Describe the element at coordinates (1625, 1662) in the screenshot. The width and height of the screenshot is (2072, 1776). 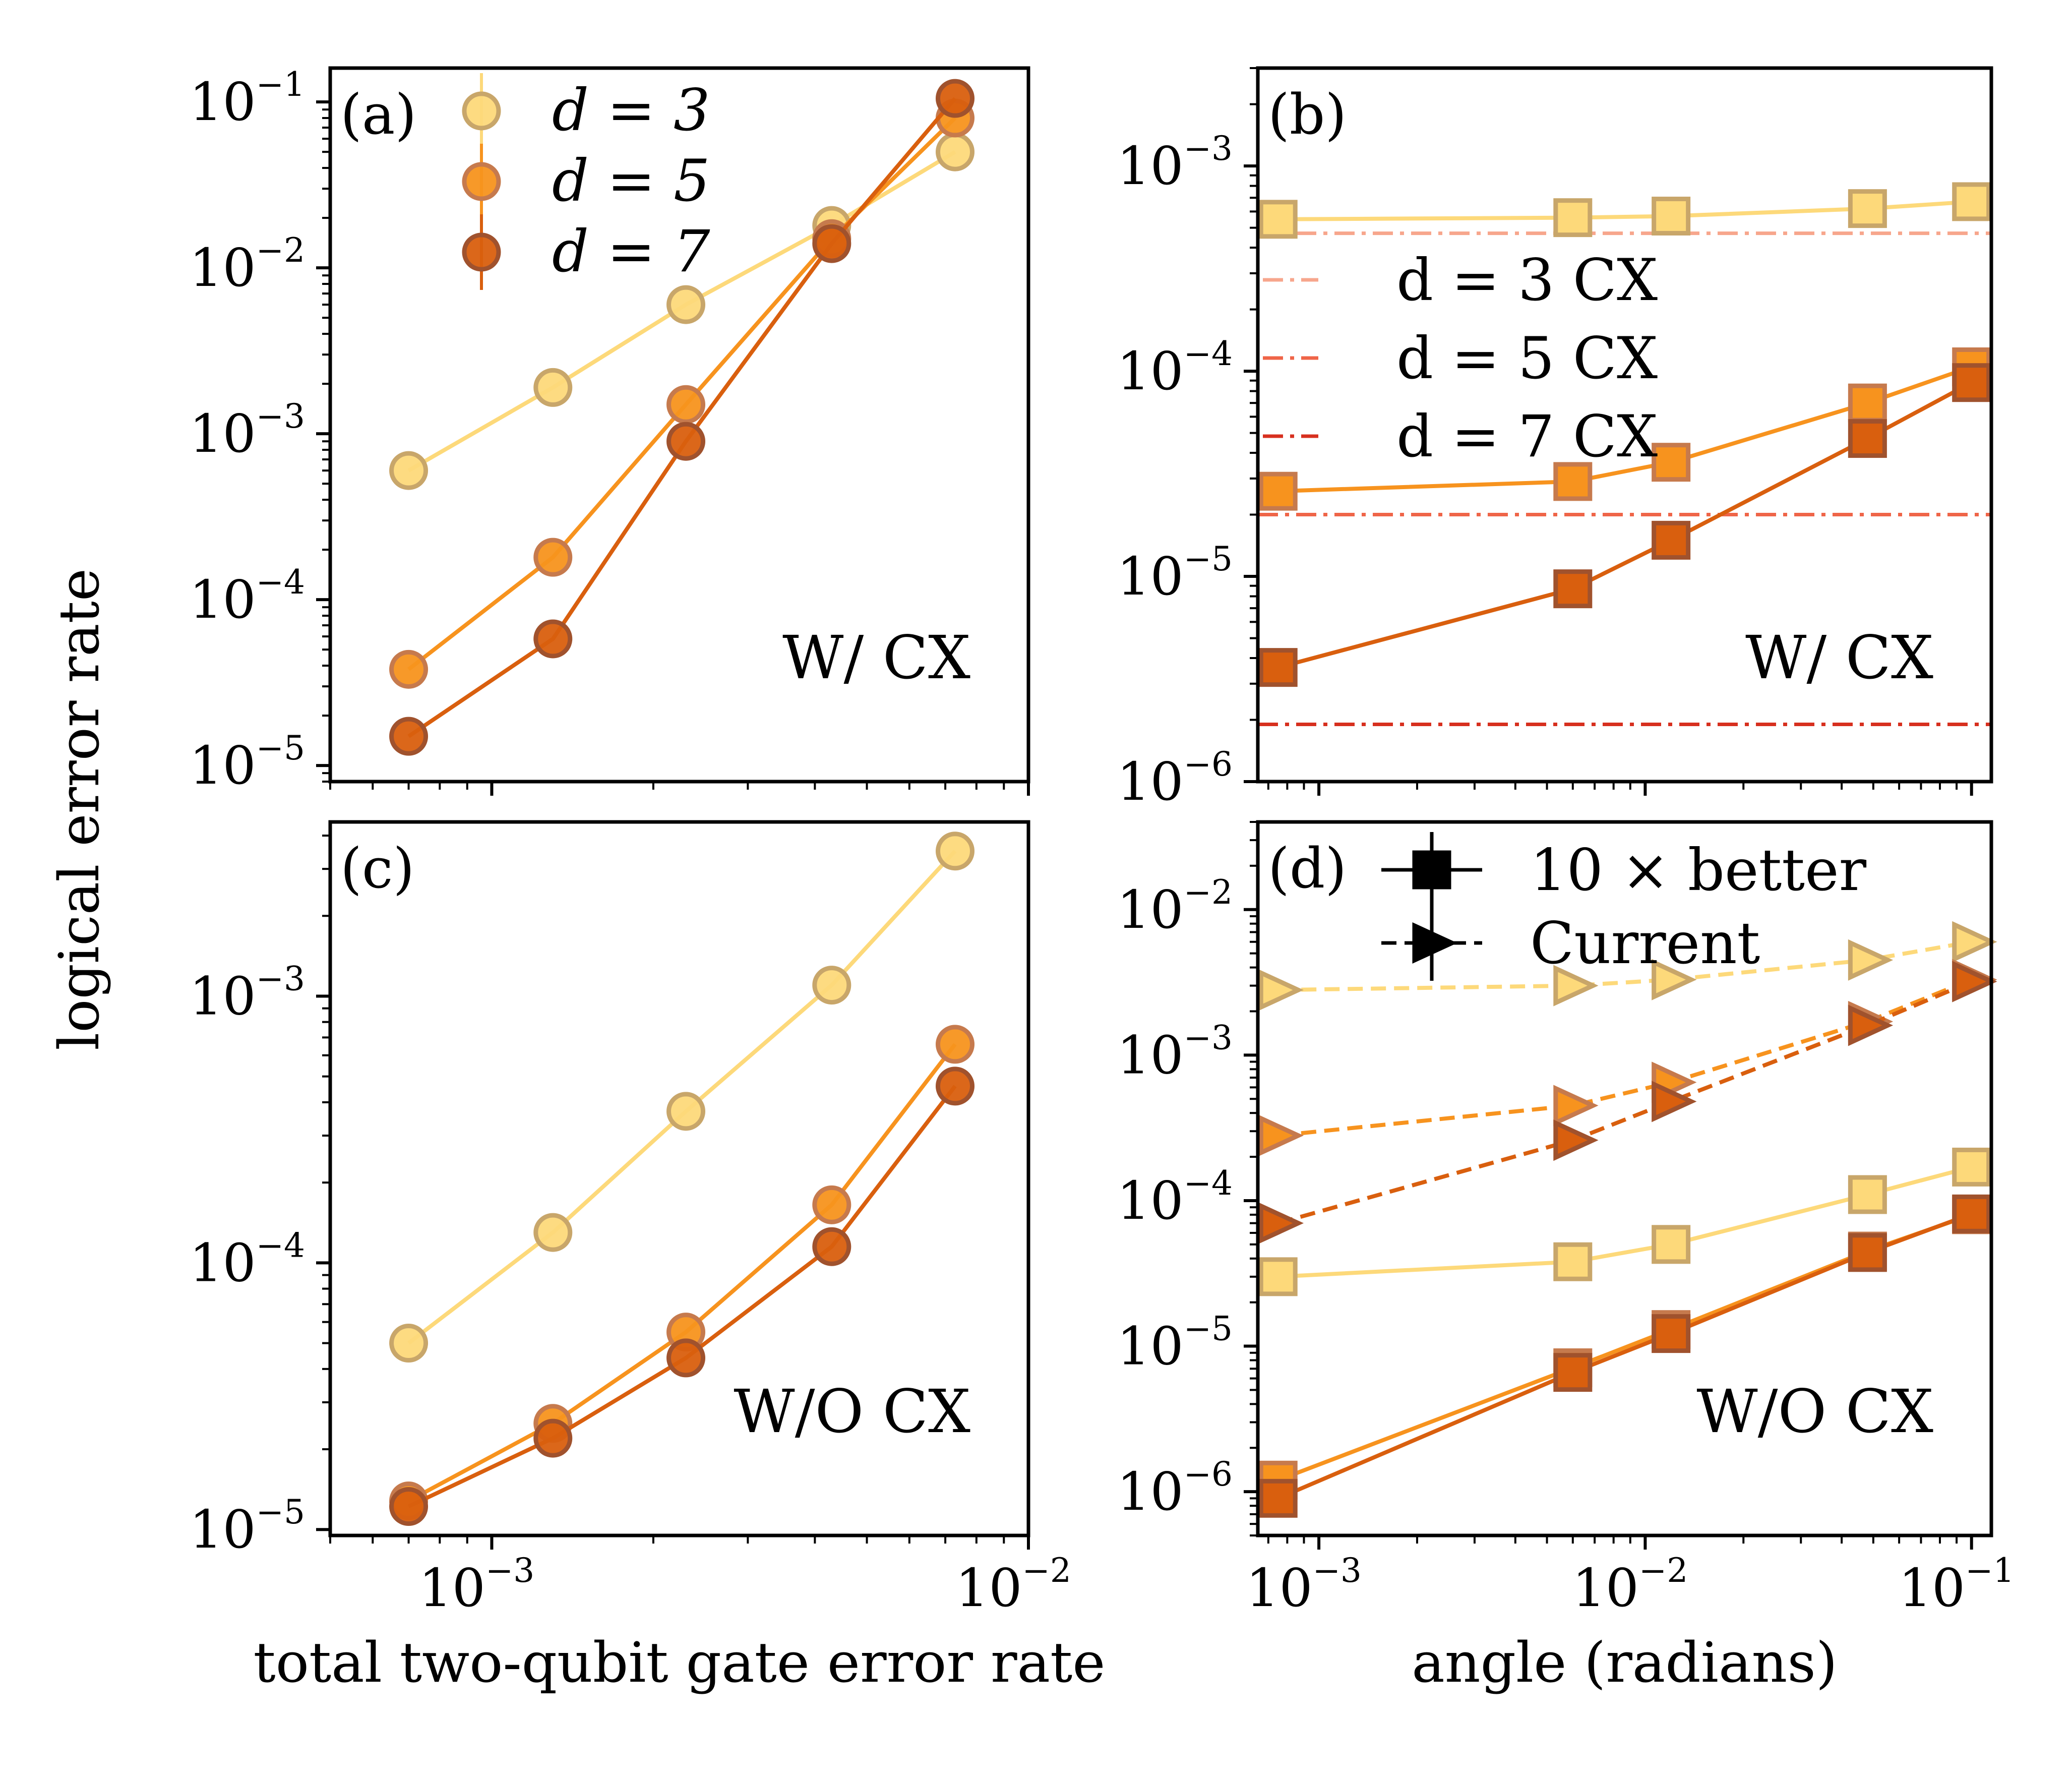
I see `x-axis-label: angle (radians)` at that location.